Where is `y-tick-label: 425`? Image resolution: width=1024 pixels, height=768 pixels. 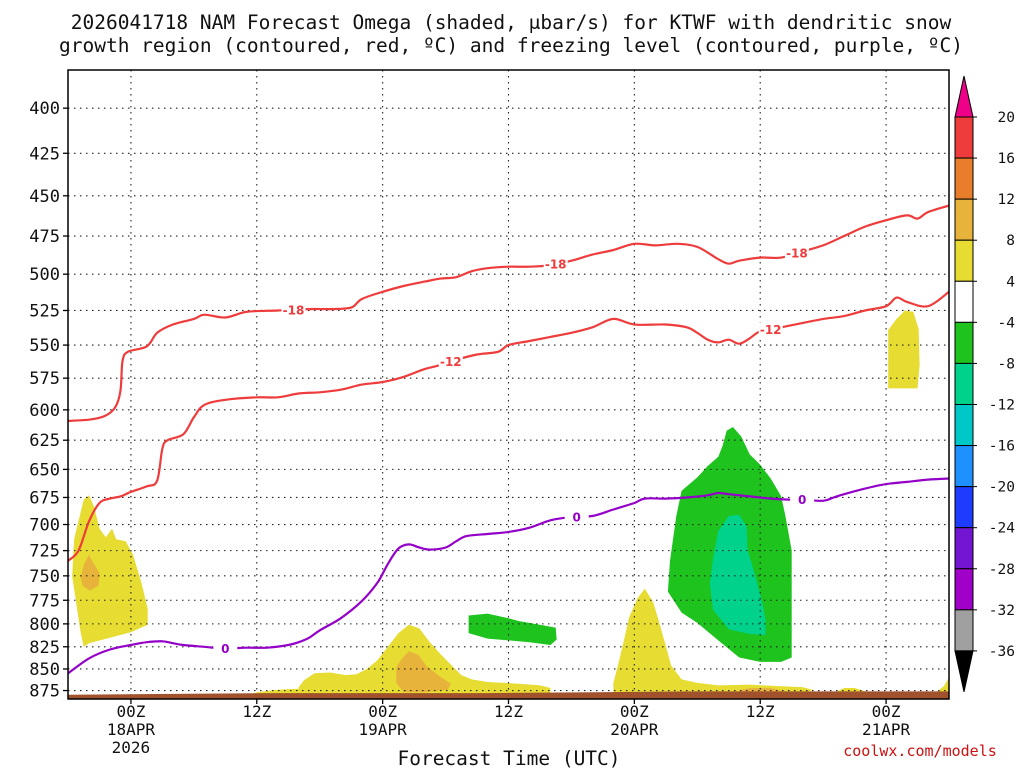
y-tick-label: 425 is located at coordinates (44, 154).